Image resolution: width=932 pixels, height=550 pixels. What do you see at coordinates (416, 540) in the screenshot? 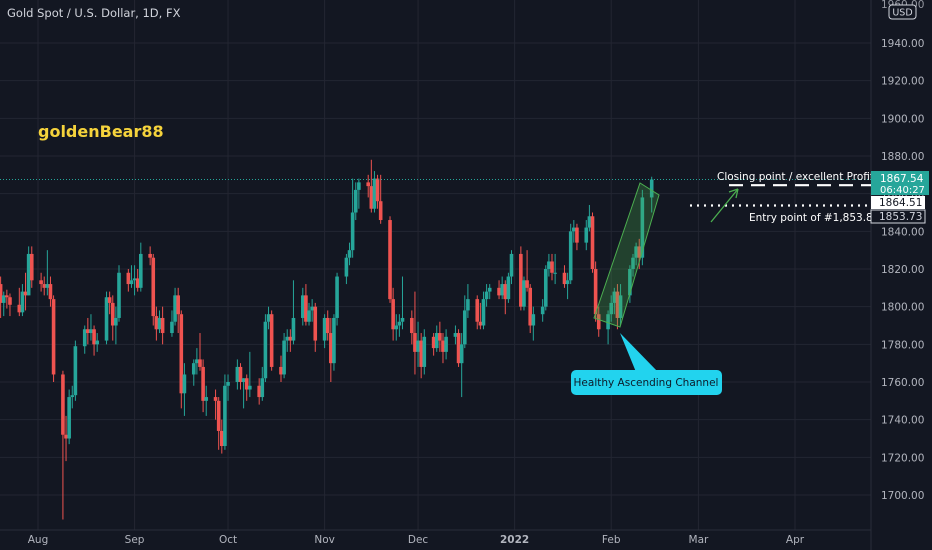
I see `time-axis: Aug Sep Oct Nov Dec 2022 Feb Mar Apr` at bounding box center [416, 540].